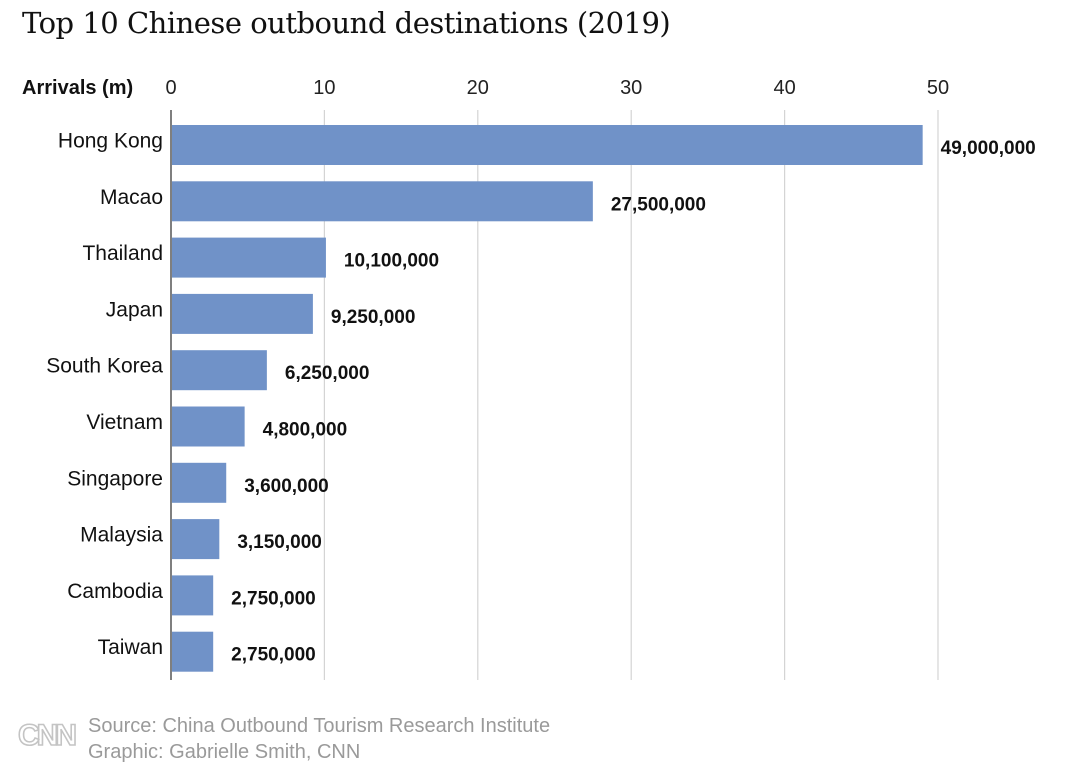 This screenshot has width=1080, height=779. I want to click on category-label: Malaysia, so click(121, 535).